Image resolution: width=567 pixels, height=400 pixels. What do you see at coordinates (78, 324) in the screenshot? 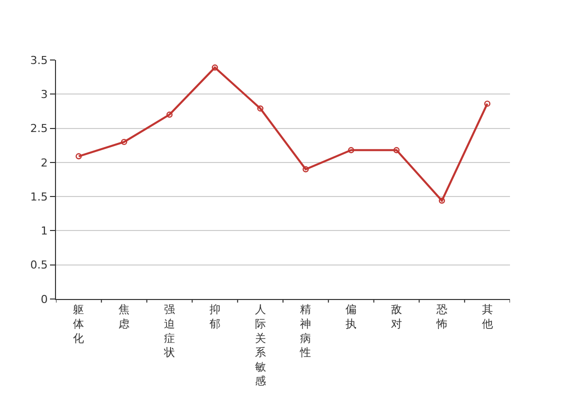
I see `x-tick-label: 躯体化` at bounding box center [78, 324].